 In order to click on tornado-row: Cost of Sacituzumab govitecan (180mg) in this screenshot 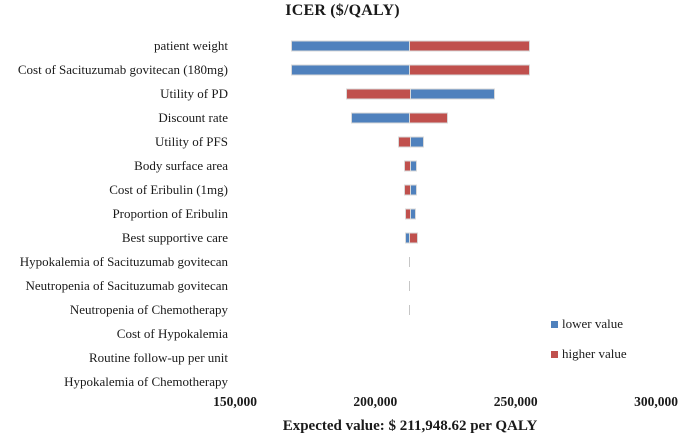, I will do `click(342, 70)`.